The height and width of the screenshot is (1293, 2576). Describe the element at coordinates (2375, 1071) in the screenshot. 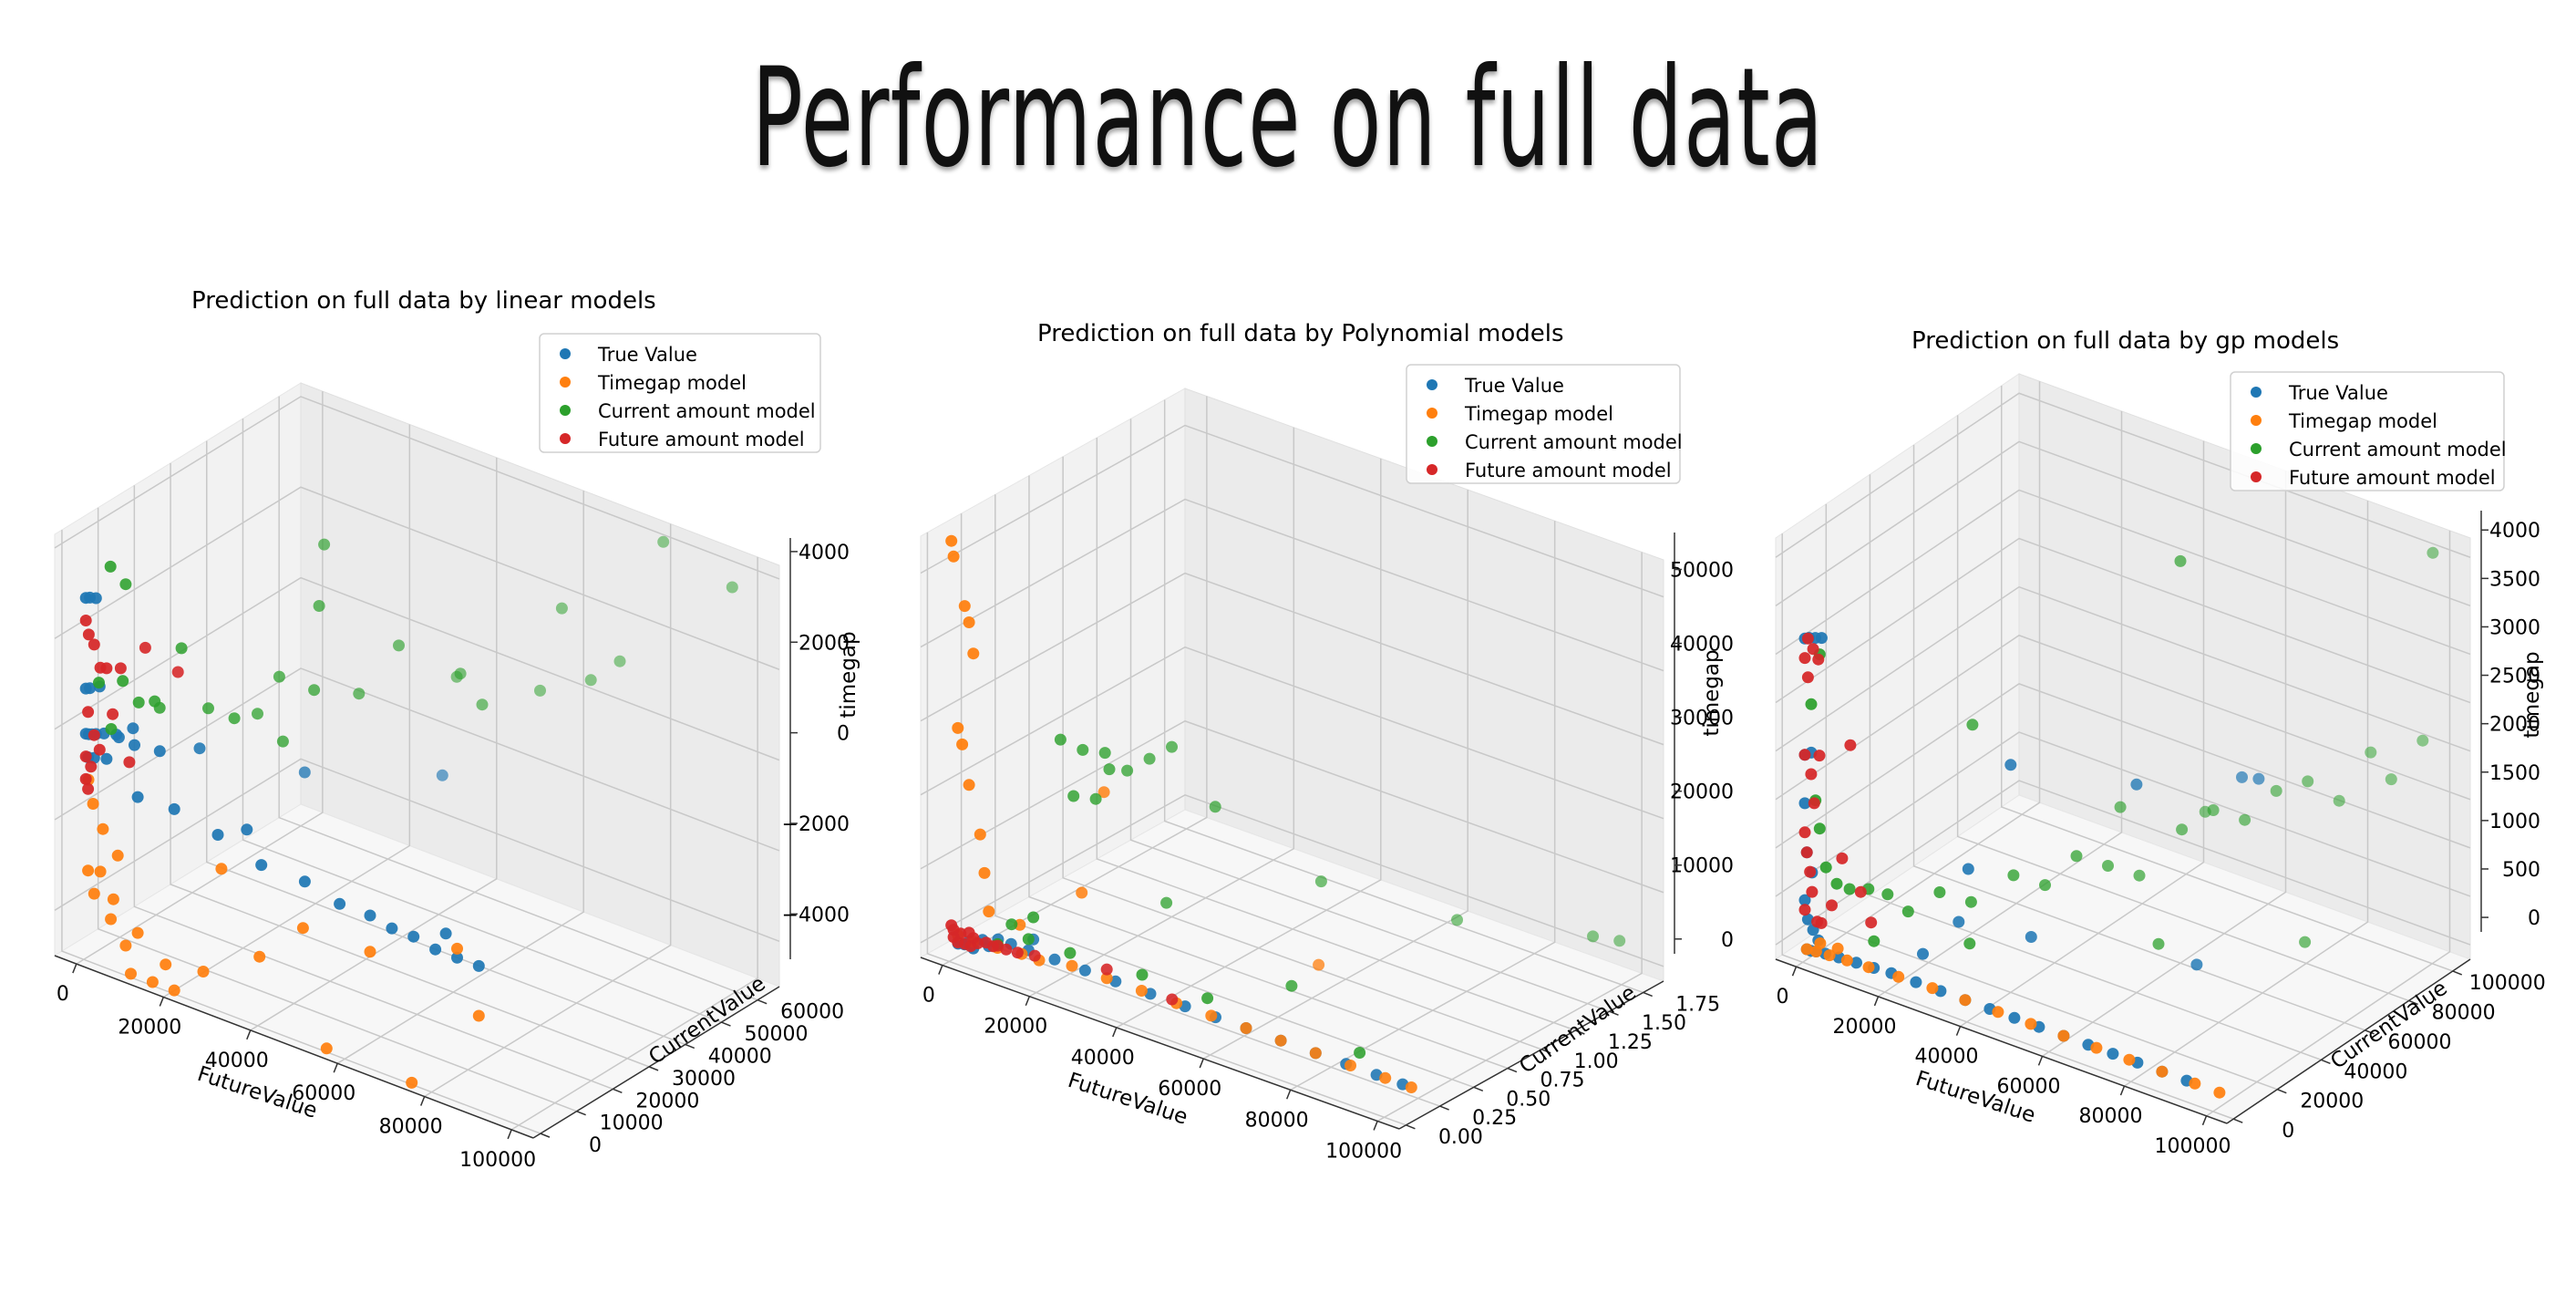

I see `y-tick-label: 40000` at that location.